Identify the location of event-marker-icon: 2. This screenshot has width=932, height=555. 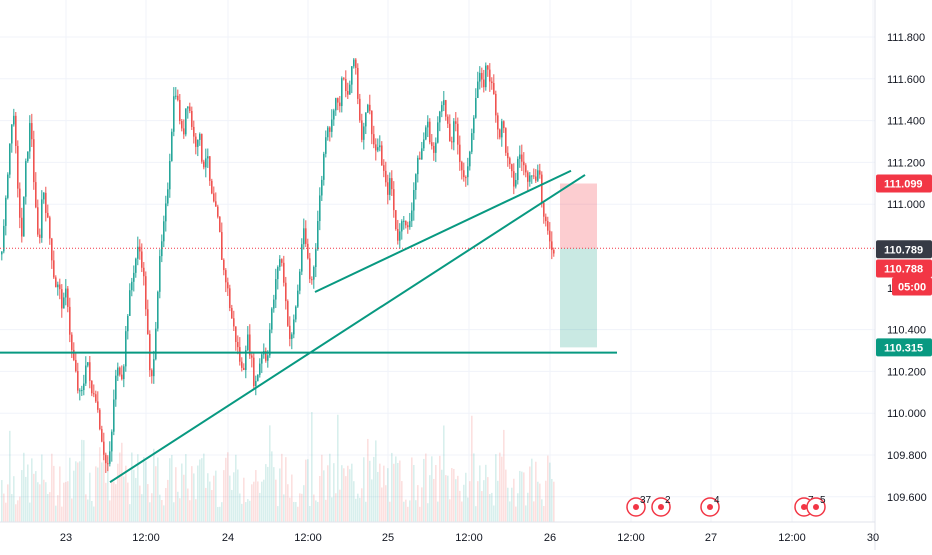
(661, 506).